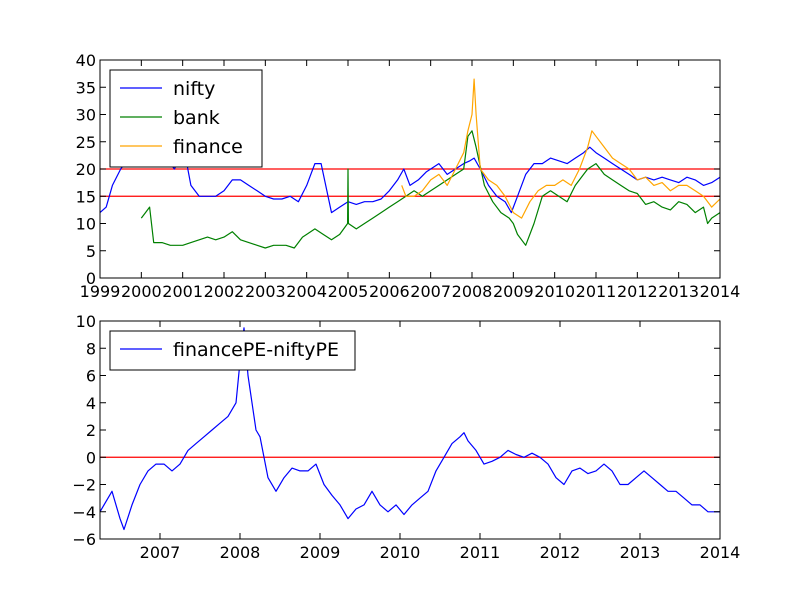 This screenshot has height=600, width=800. What do you see at coordinates (182, 291) in the screenshot?
I see `top-x-tick-label: 2001` at bounding box center [182, 291].